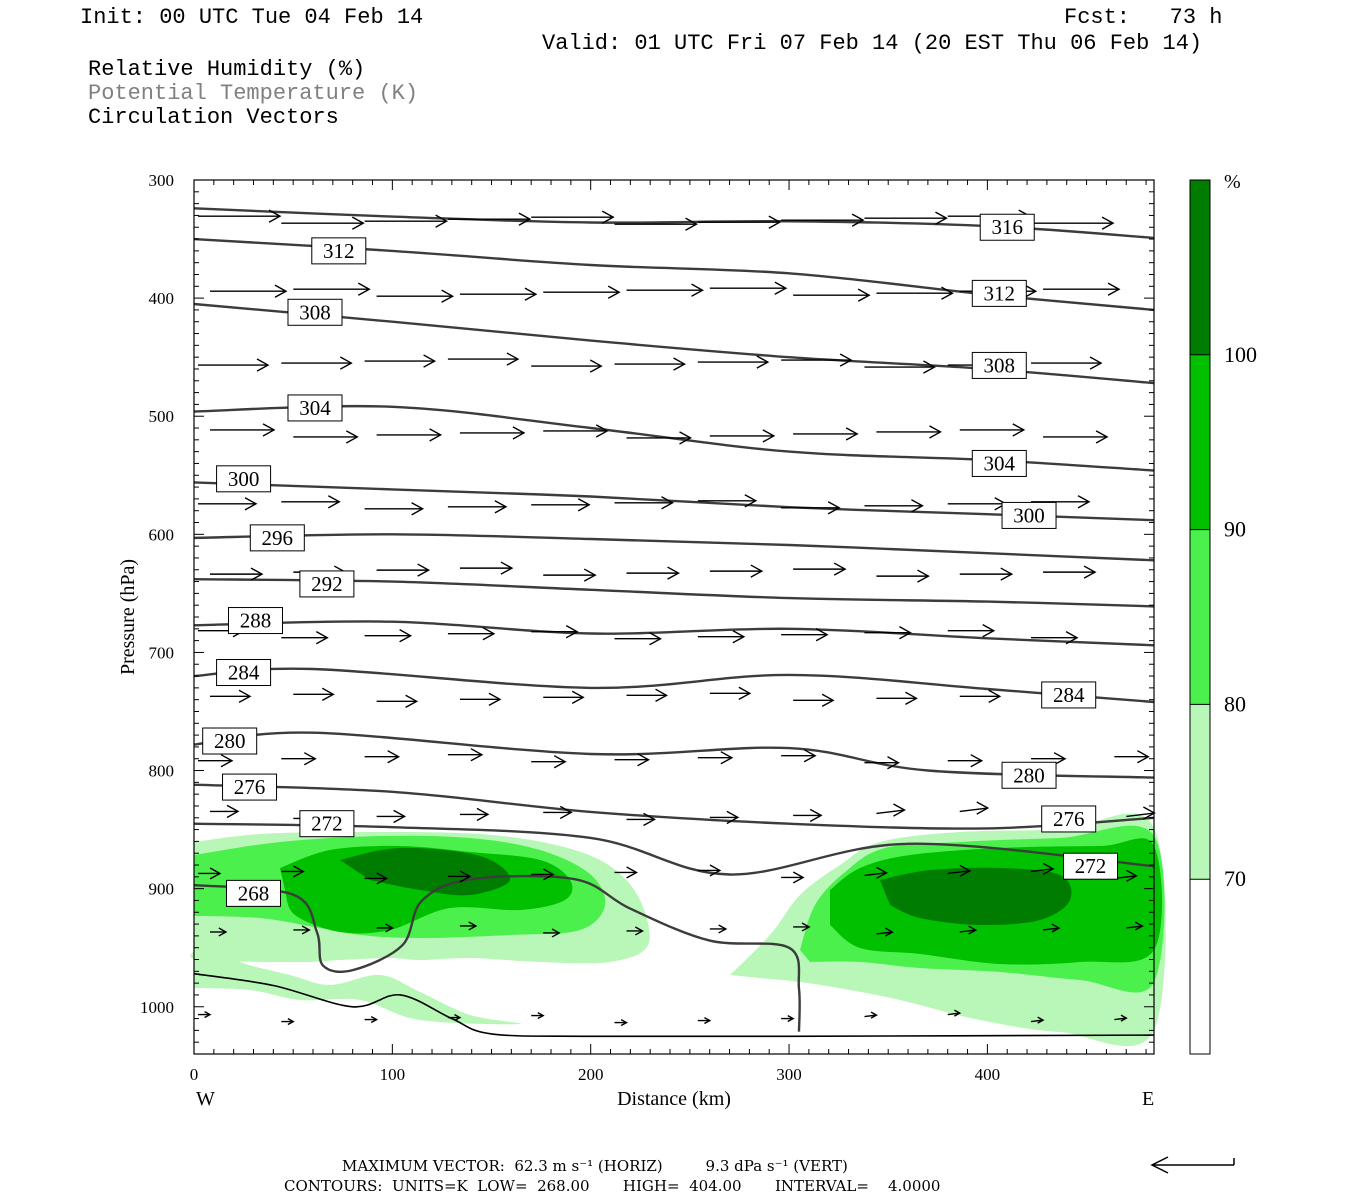  I want to click on y-tick-label: 500, so click(162, 416).